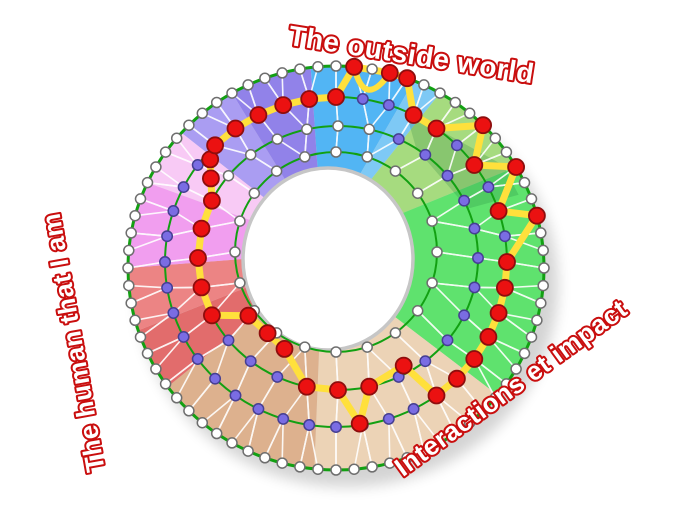 This screenshot has width=677, height=511. What do you see at coordinates (189, 225) in the screenshot?
I see `sector-pink` at bounding box center [189, 225].